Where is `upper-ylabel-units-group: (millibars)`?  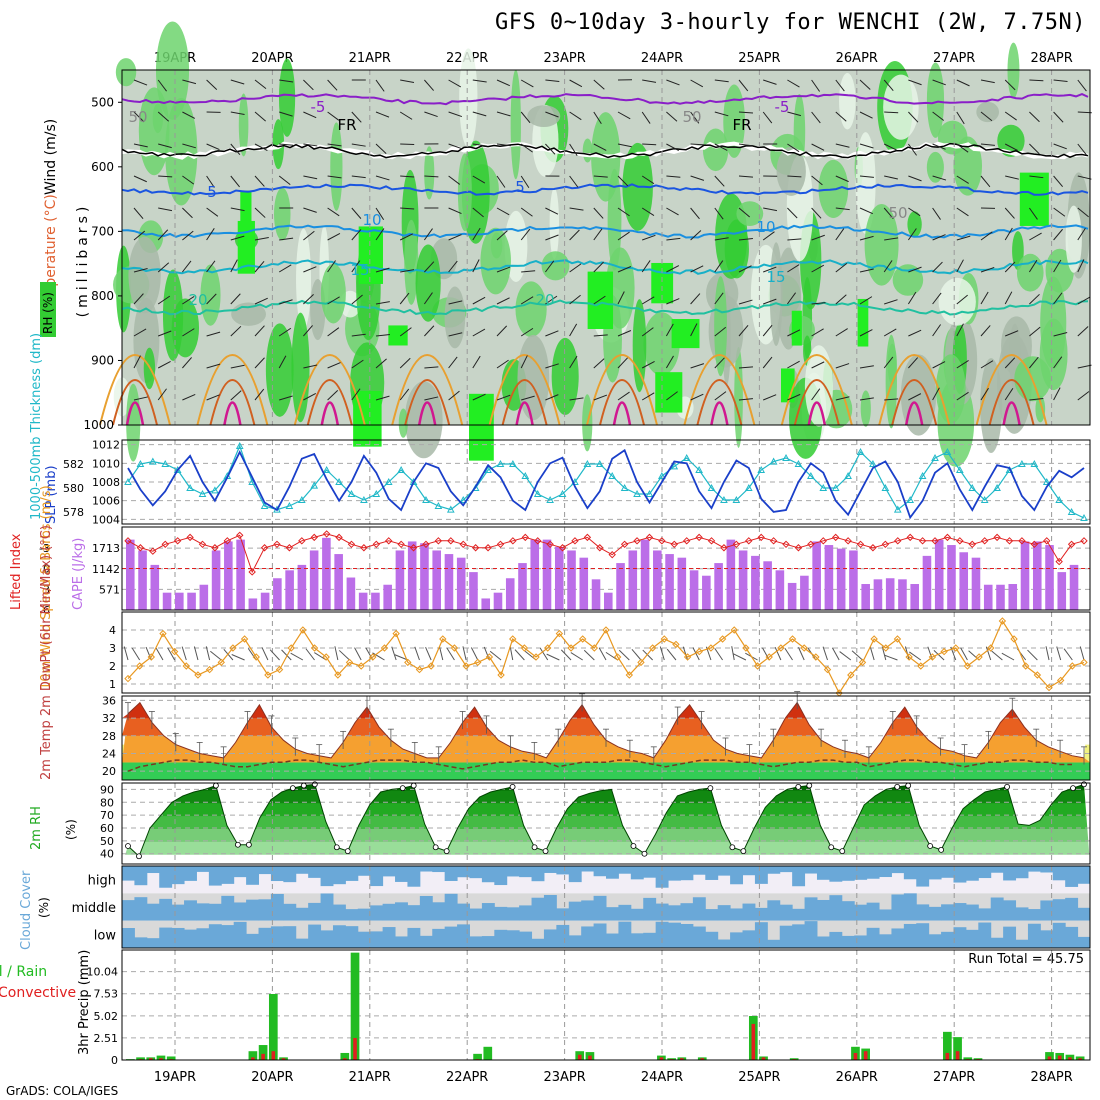
upper-ylabel-units-group: (millibars) is located at coordinates (83, 260).